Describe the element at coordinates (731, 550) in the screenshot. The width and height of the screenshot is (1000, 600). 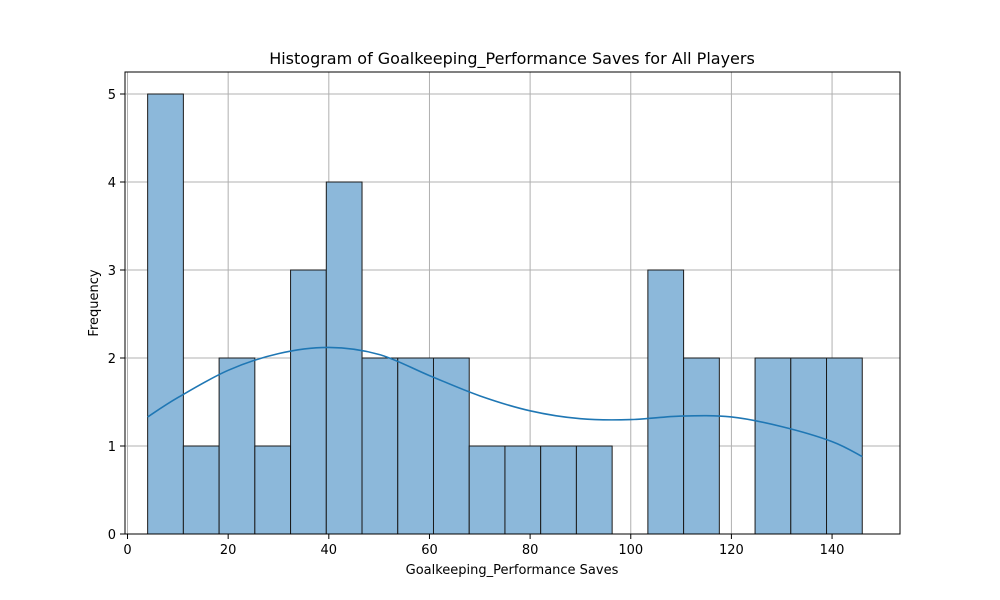
I see `x-tick-label: 120` at that location.